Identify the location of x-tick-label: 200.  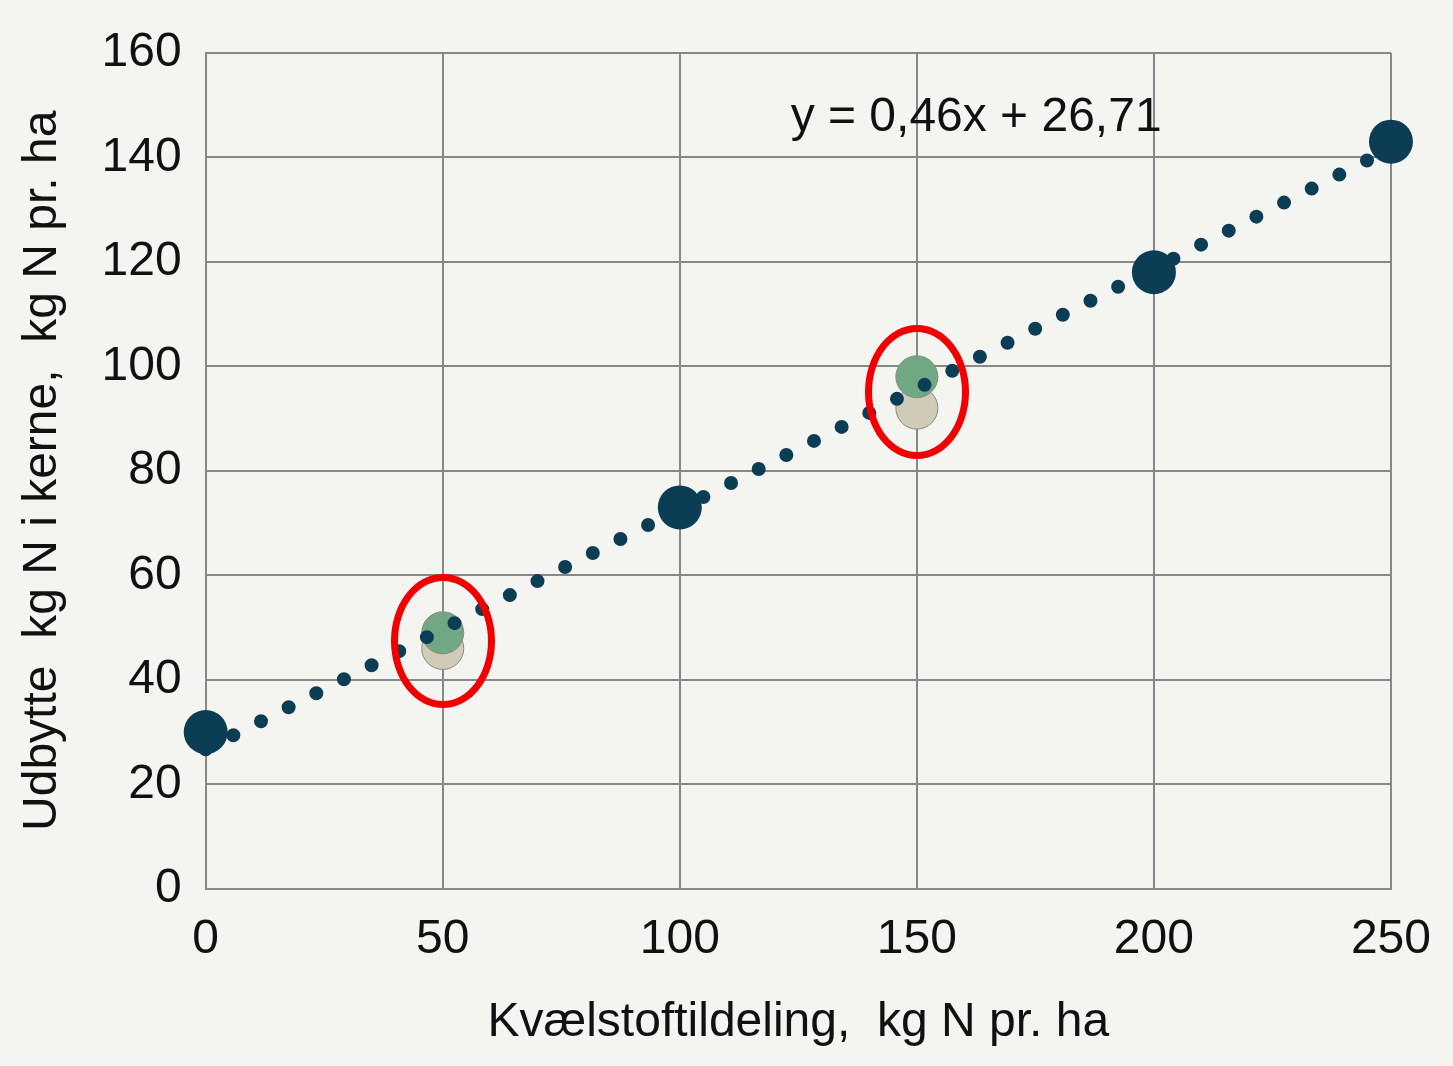
(1153, 936).